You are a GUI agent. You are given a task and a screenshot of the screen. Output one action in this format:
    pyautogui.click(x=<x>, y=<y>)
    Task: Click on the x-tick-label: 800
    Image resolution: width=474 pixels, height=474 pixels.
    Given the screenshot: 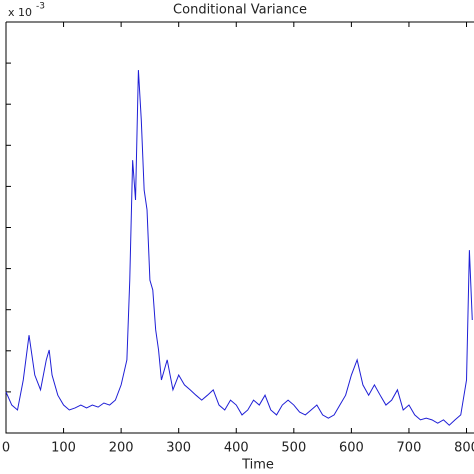 What is the action you would take?
    pyautogui.click(x=464, y=448)
    